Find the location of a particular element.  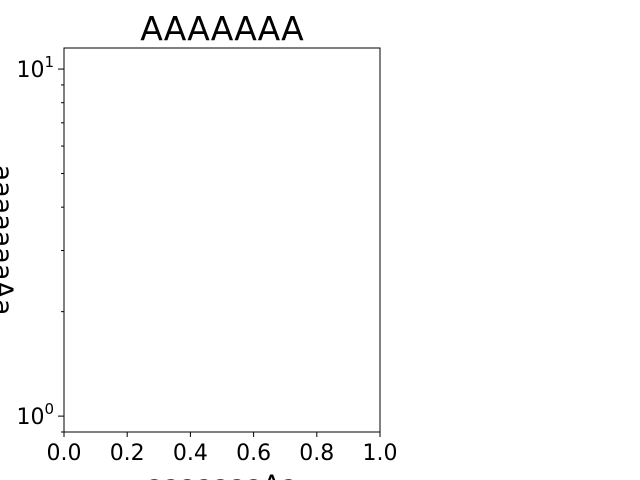

chart-title: AAAAAAA is located at coordinates (222, 28).